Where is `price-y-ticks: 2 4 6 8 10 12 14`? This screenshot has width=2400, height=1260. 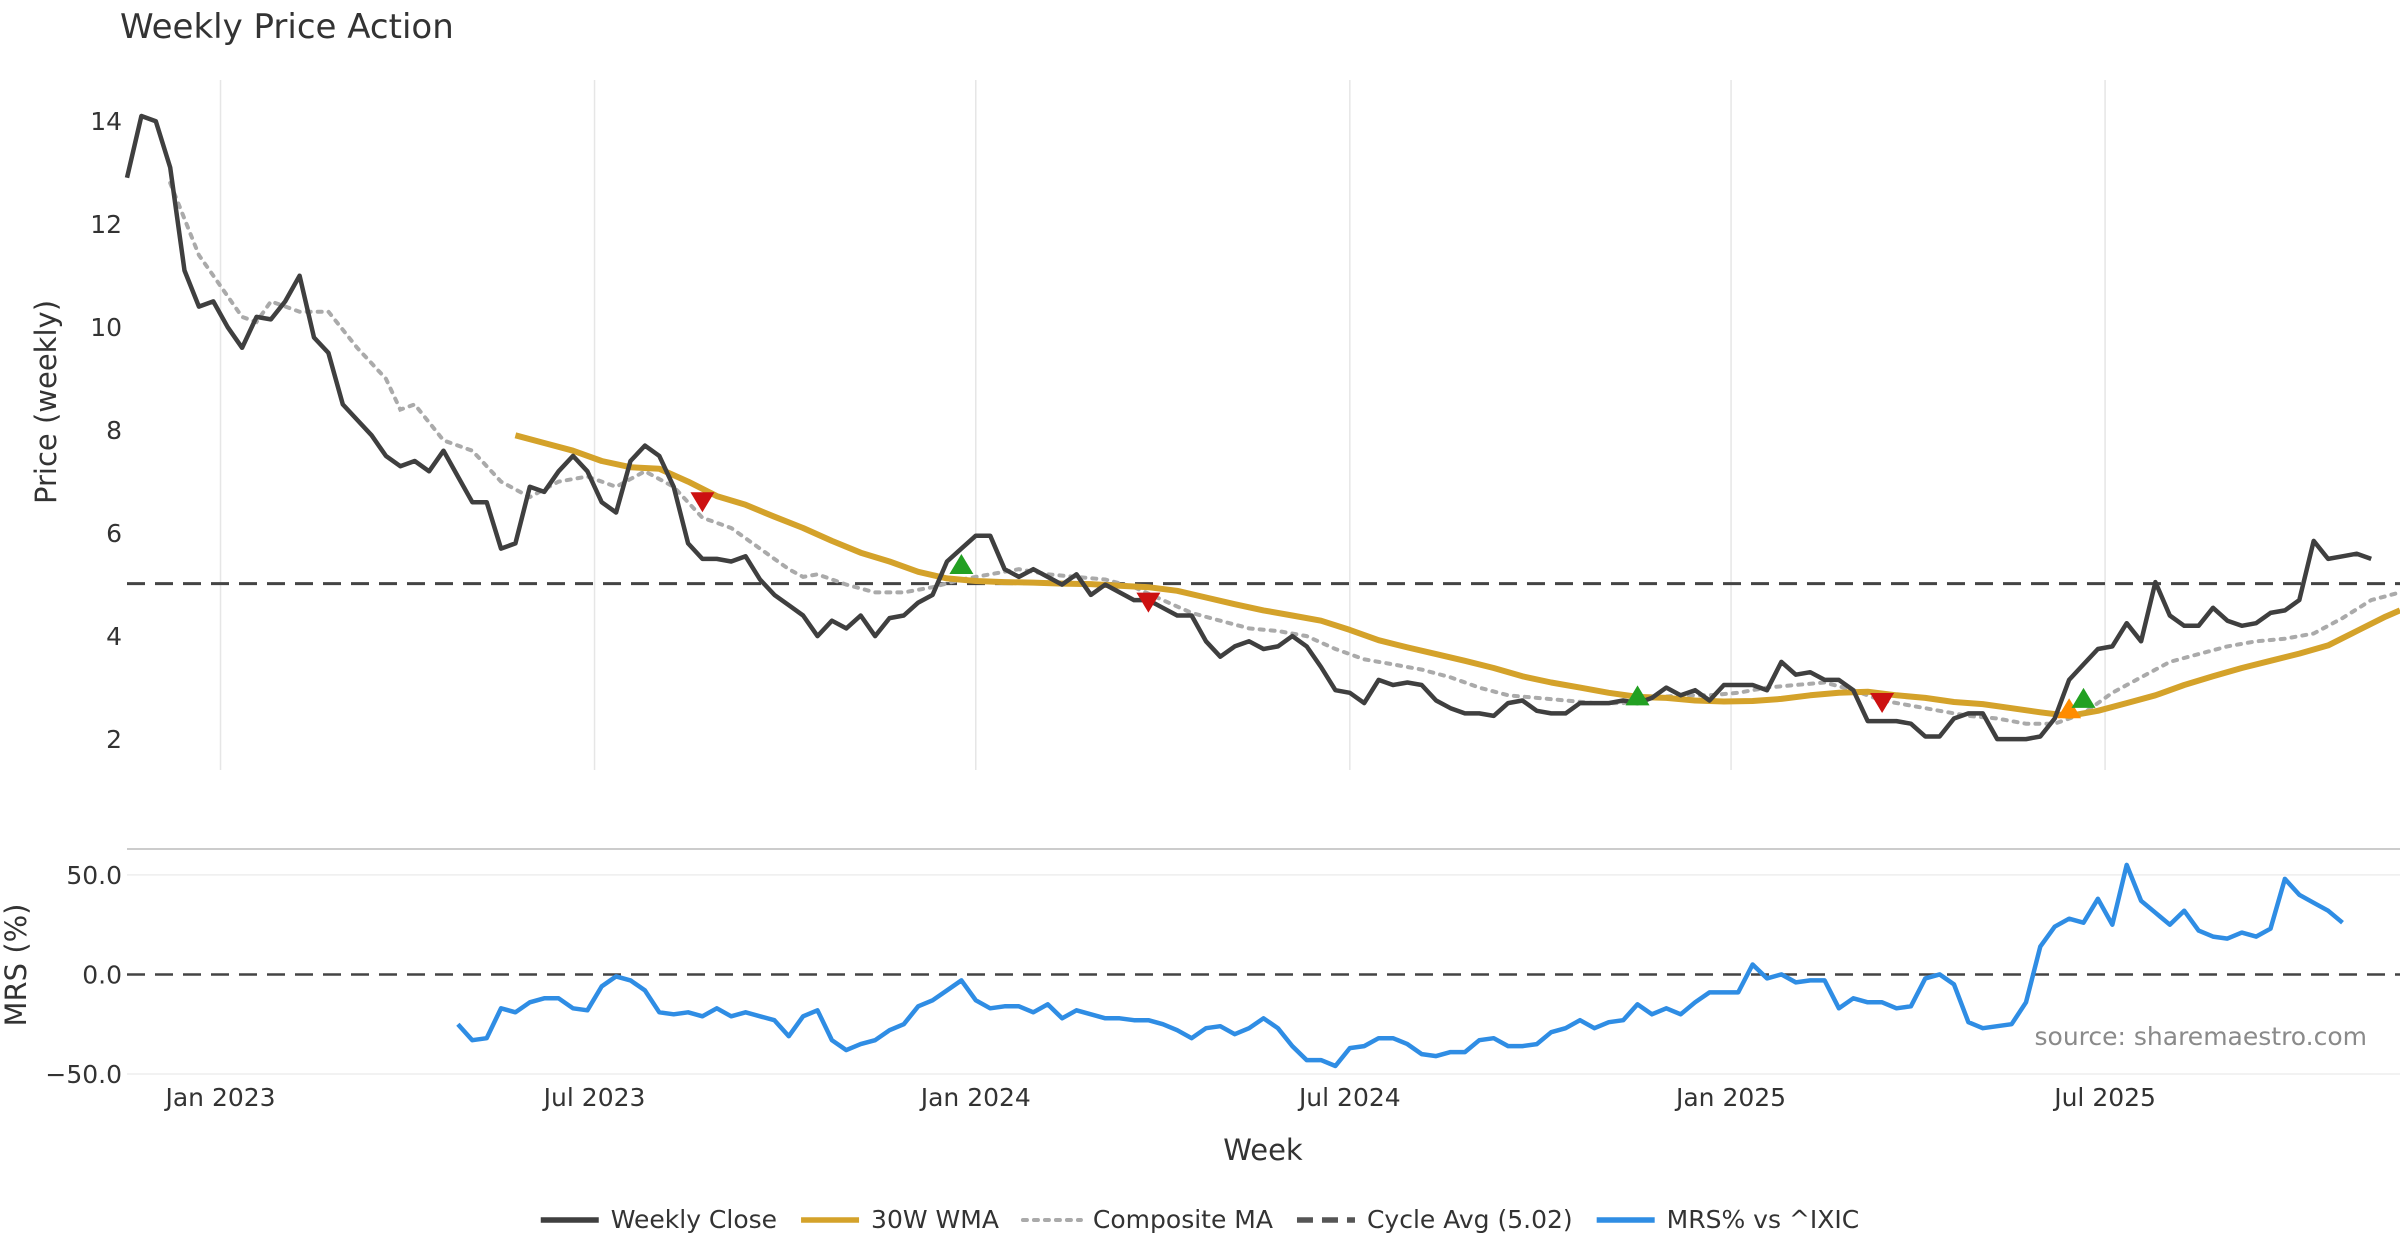 price-y-ticks: 2 4 6 8 10 12 14 is located at coordinates (106, 430).